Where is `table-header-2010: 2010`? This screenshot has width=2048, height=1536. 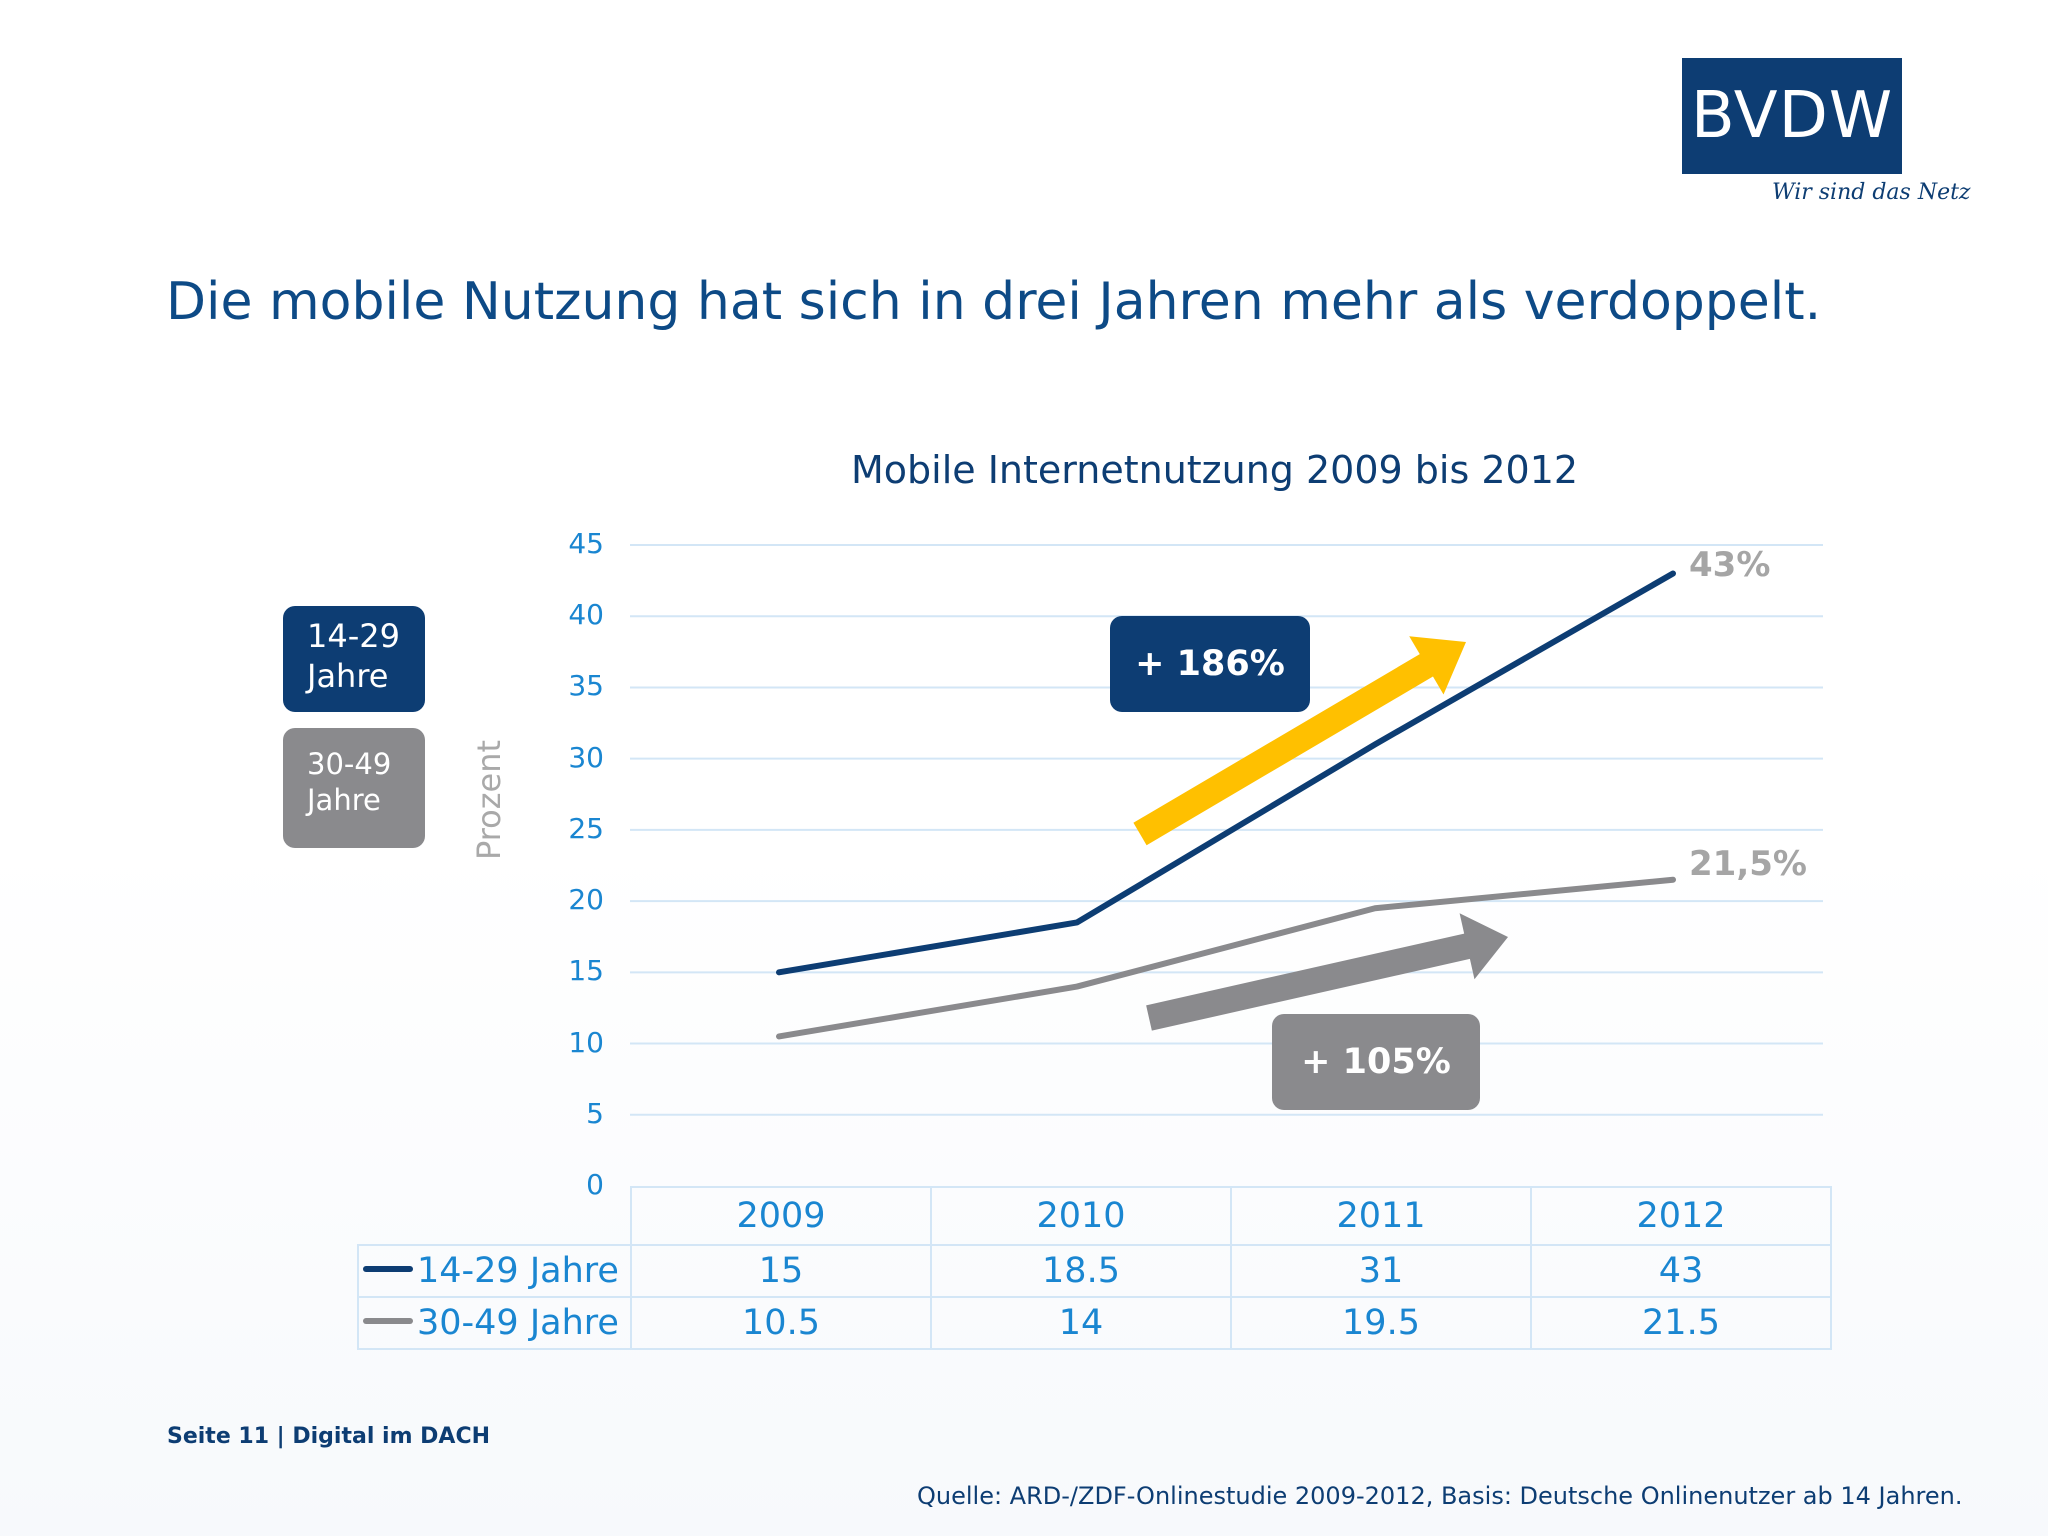 table-header-2010: 2010 is located at coordinates (1081, 1216).